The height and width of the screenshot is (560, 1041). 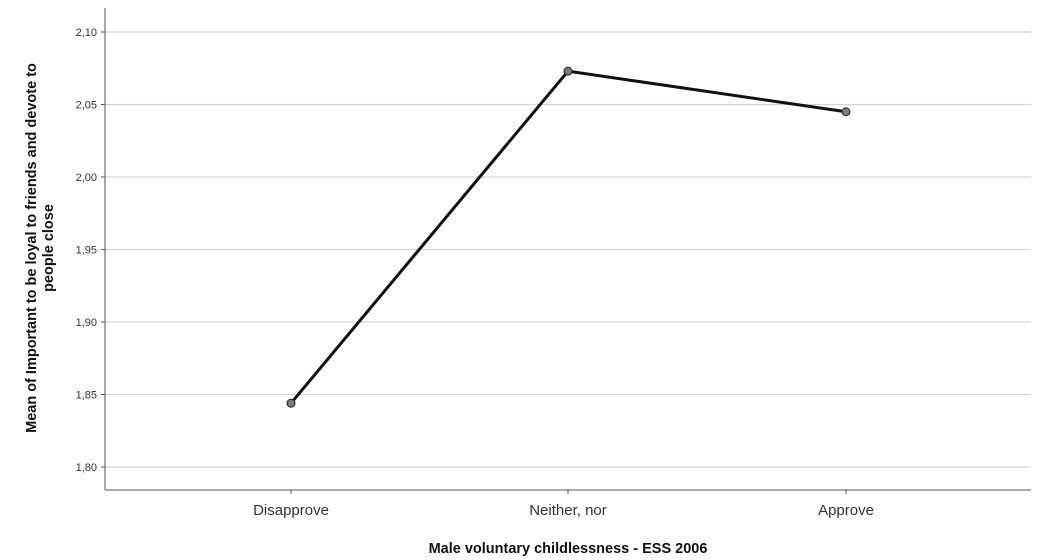 What do you see at coordinates (846, 510) in the screenshot?
I see `x-tick-label: Approve` at bounding box center [846, 510].